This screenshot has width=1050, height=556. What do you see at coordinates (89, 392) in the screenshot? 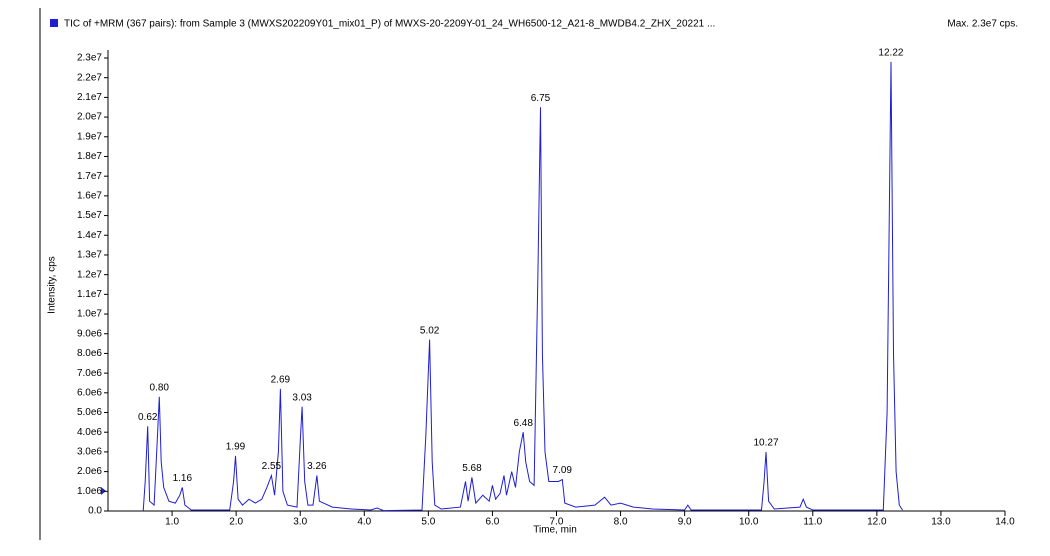
I see `y-tick-label: 6.0e6` at bounding box center [89, 392].